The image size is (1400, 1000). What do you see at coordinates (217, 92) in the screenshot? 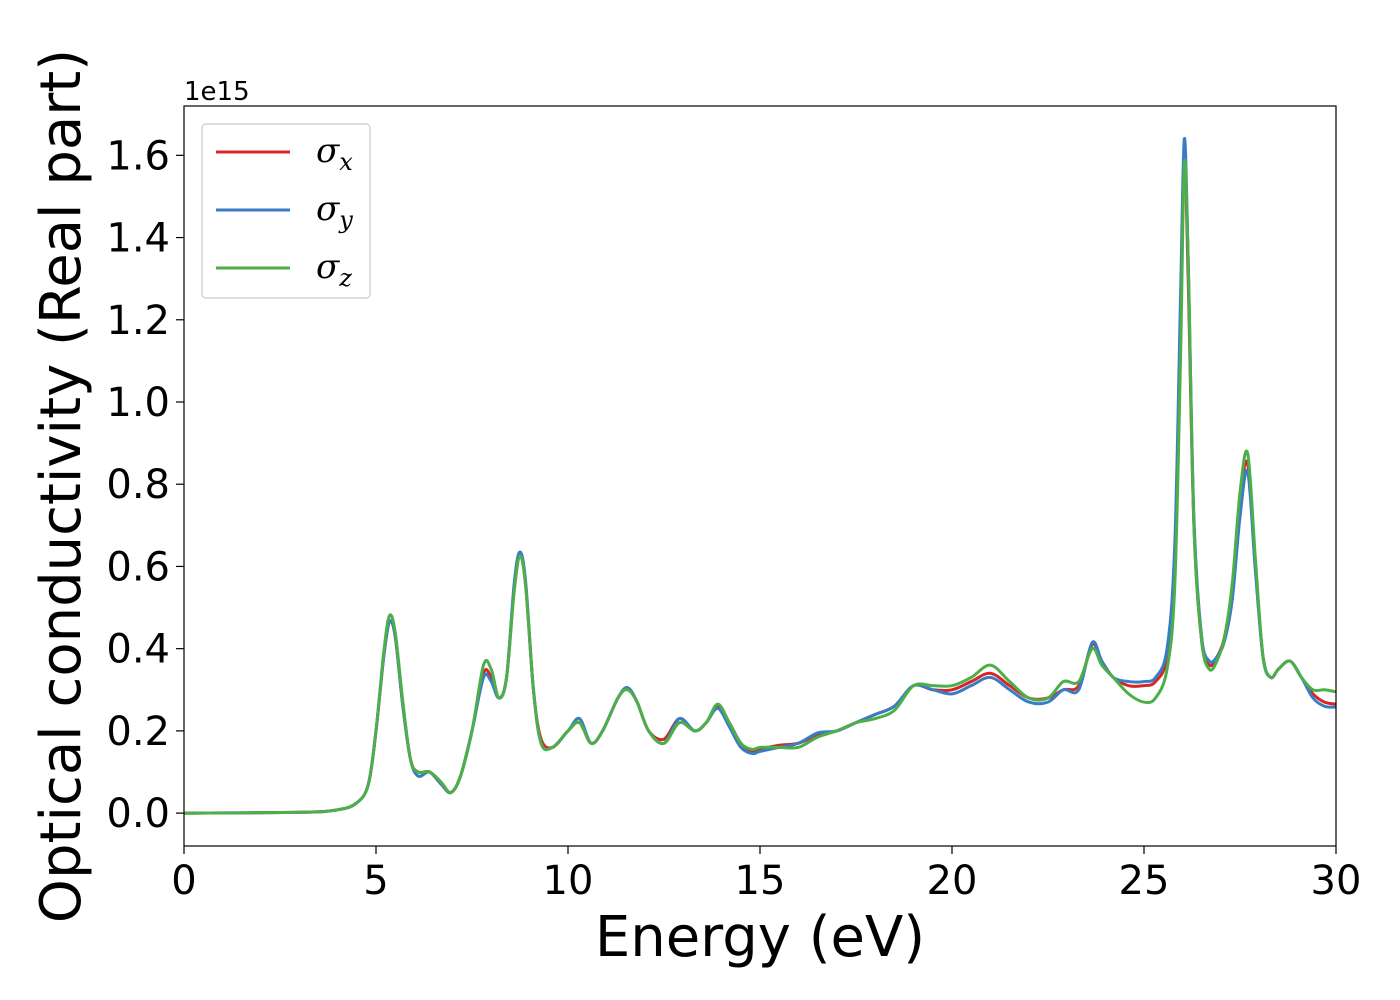
I see `y-axis-offset-label: 1e15` at bounding box center [217, 92].